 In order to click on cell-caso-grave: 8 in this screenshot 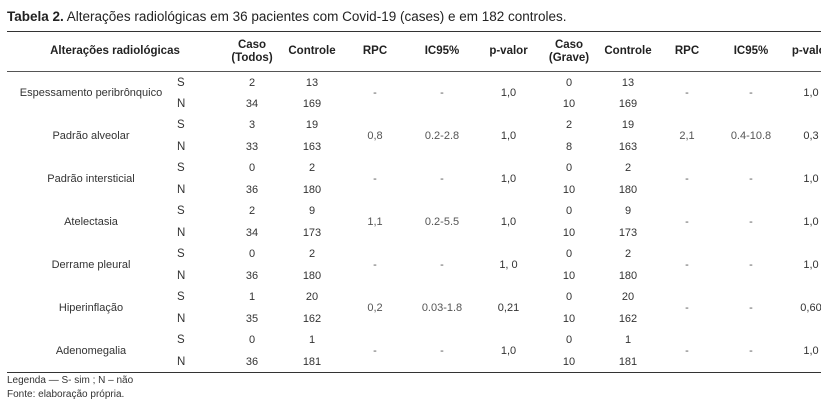, I will do `click(569, 146)`.